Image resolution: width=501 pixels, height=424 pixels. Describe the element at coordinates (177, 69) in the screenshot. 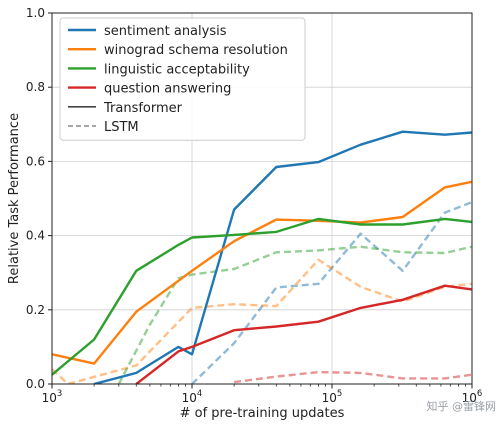

I see `legend-label: linguistic acceptability` at that location.